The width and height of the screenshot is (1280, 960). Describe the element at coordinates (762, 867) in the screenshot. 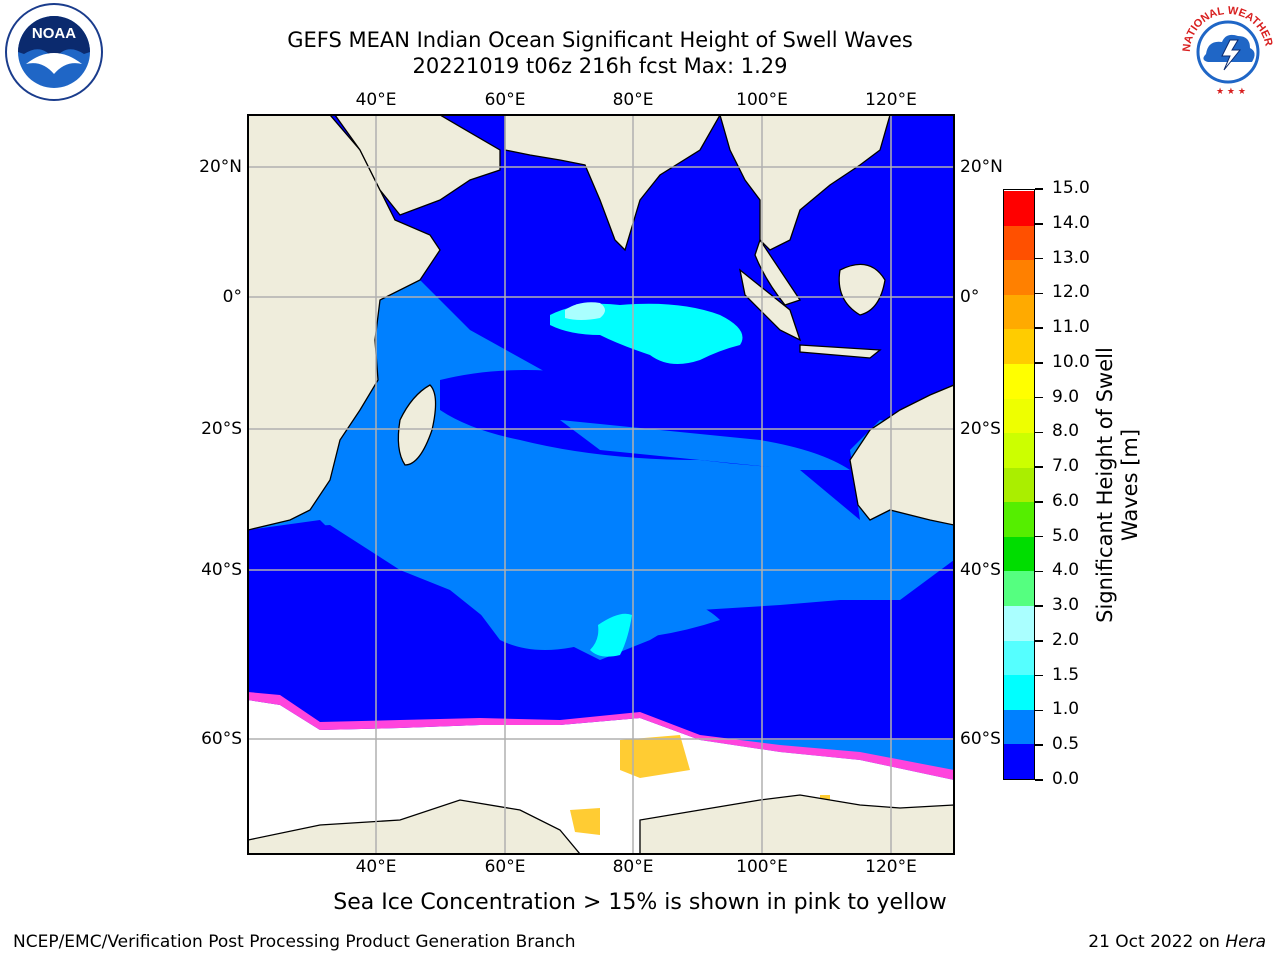

I see `lon-label-bottom: 100°E` at that location.